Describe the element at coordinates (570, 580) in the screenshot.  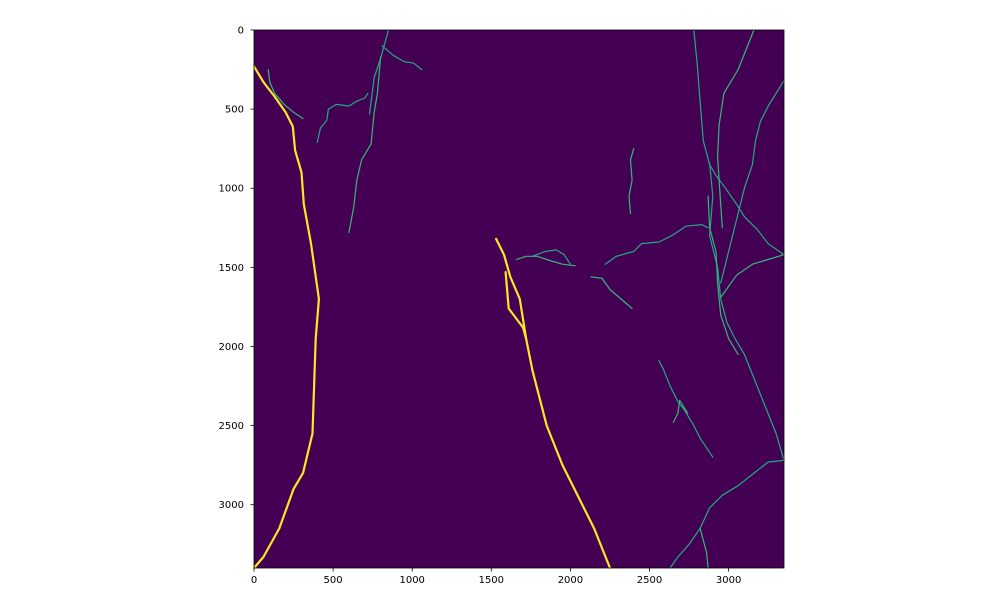
I see `x-tick-label-4: 2000` at that location.